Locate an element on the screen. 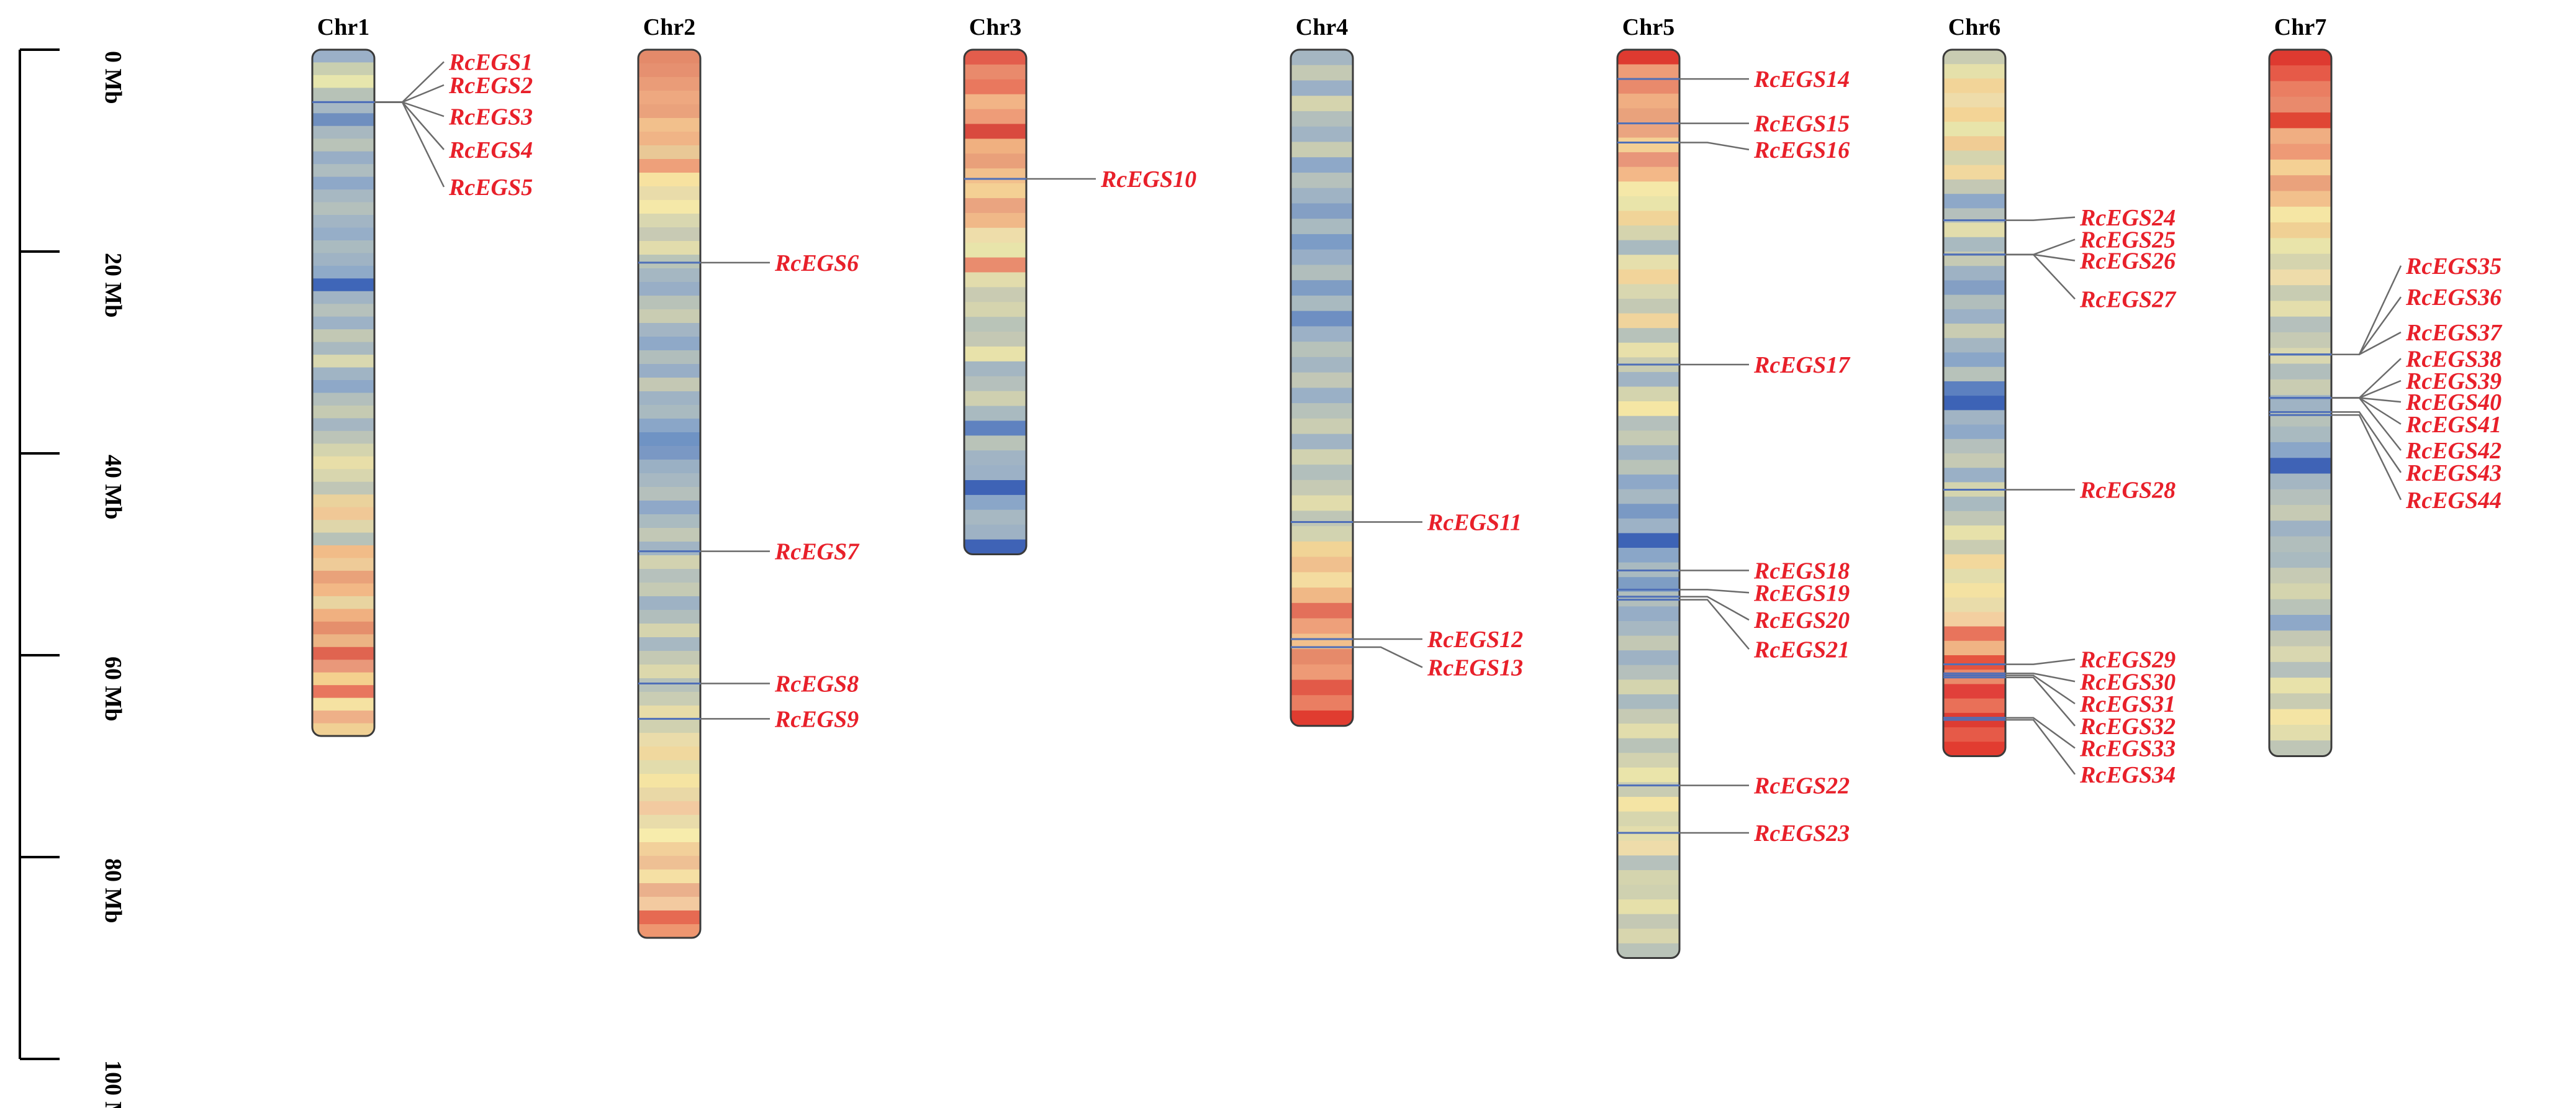 Image resolution: width=2576 pixels, height=1108 pixels. gene-label: RcEGS29 is located at coordinates (2127, 660).